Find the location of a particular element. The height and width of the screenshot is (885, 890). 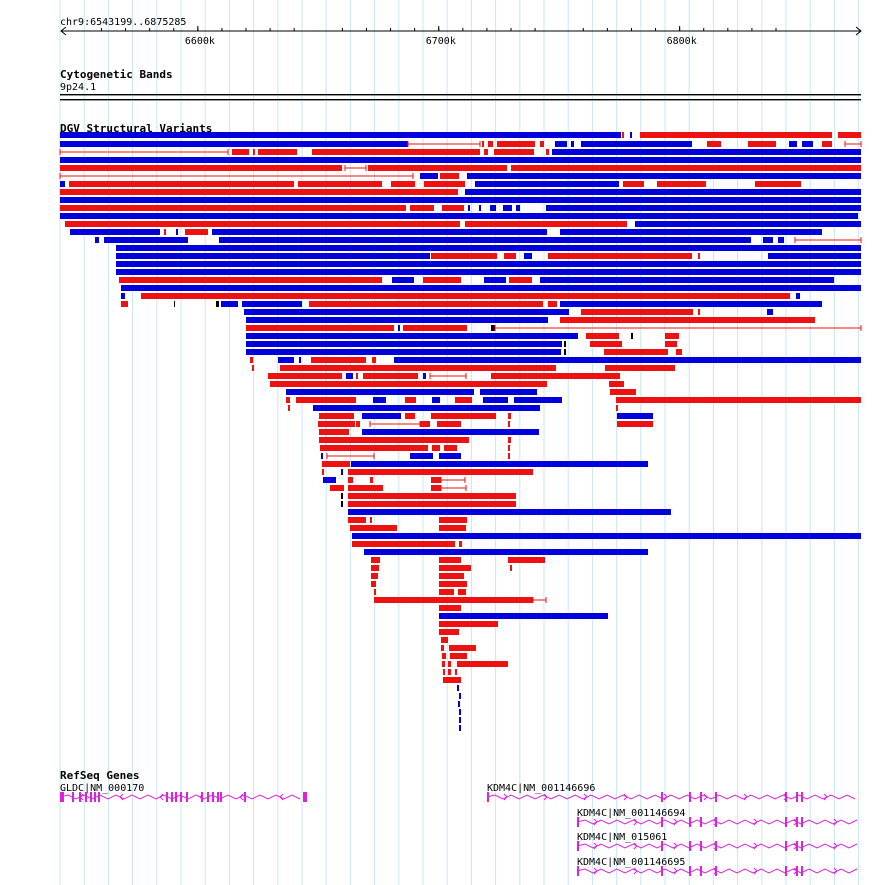

gene-exon is located at coordinates (578, 871).